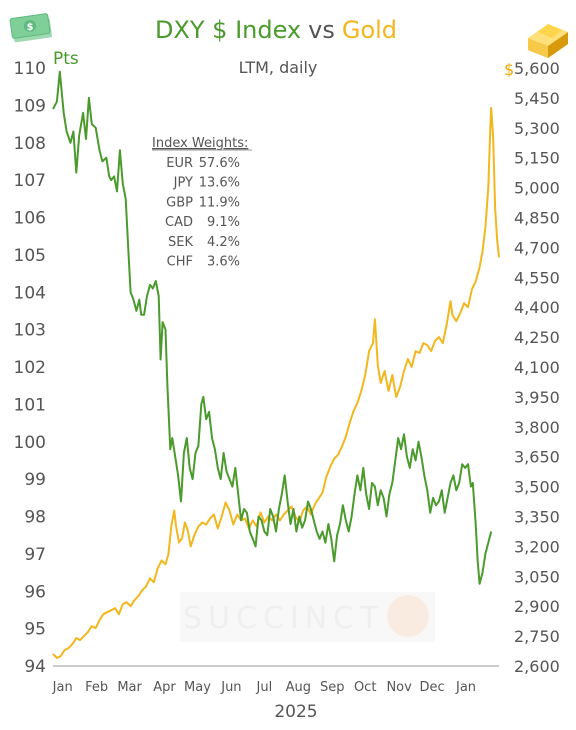 This screenshot has height=730, width=576. What do you see at coordinates (537, 576) in the screenshot?
I see `right-tick-label: 3,050` at bounding box center [537, 576].